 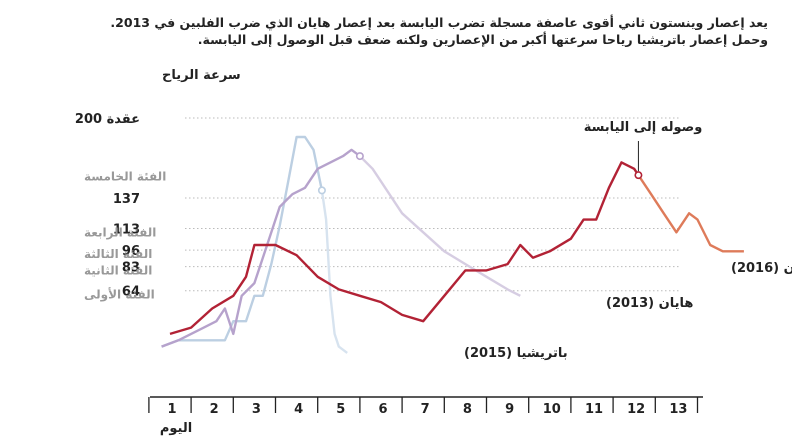 I want to click on landfall-annotation: وصوله إلى اليابسة, so click(x=643, y=127).